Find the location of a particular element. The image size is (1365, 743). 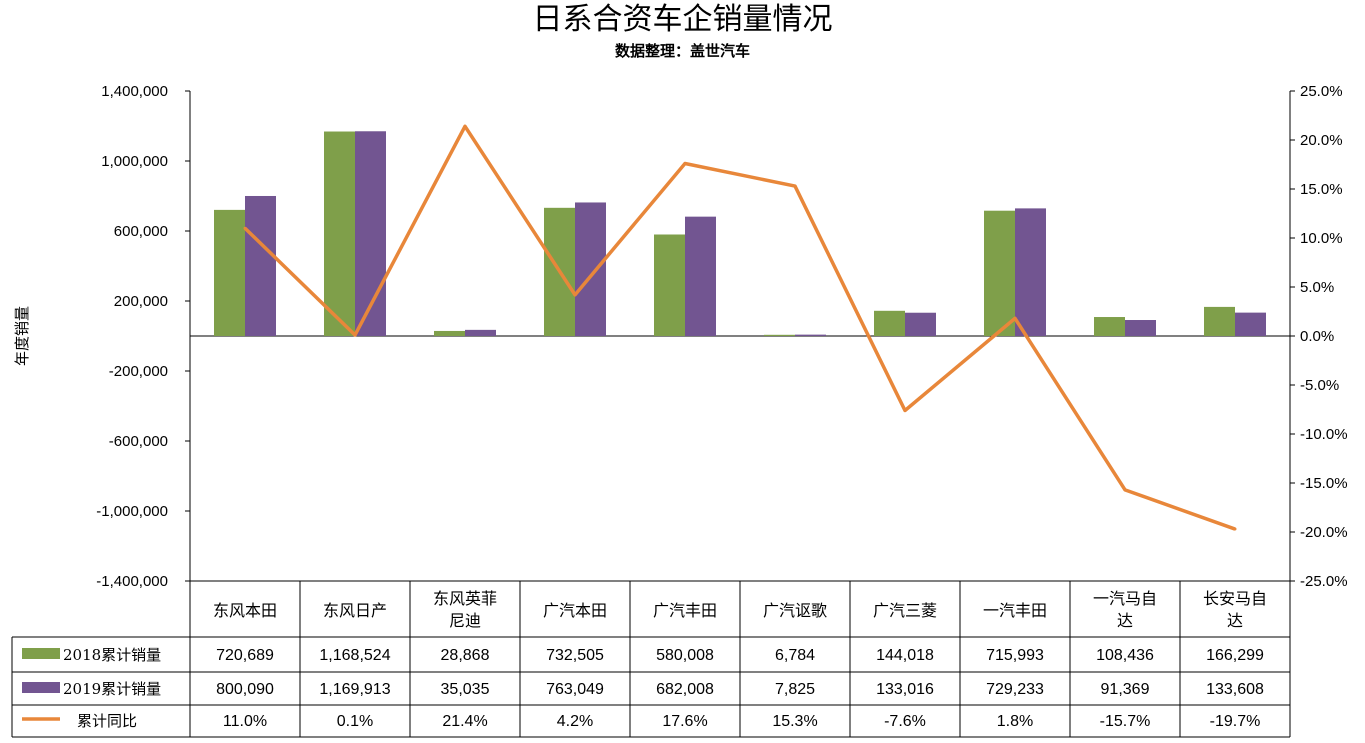

table-cell-value: -7.6% is located at coordinates (905, 721).